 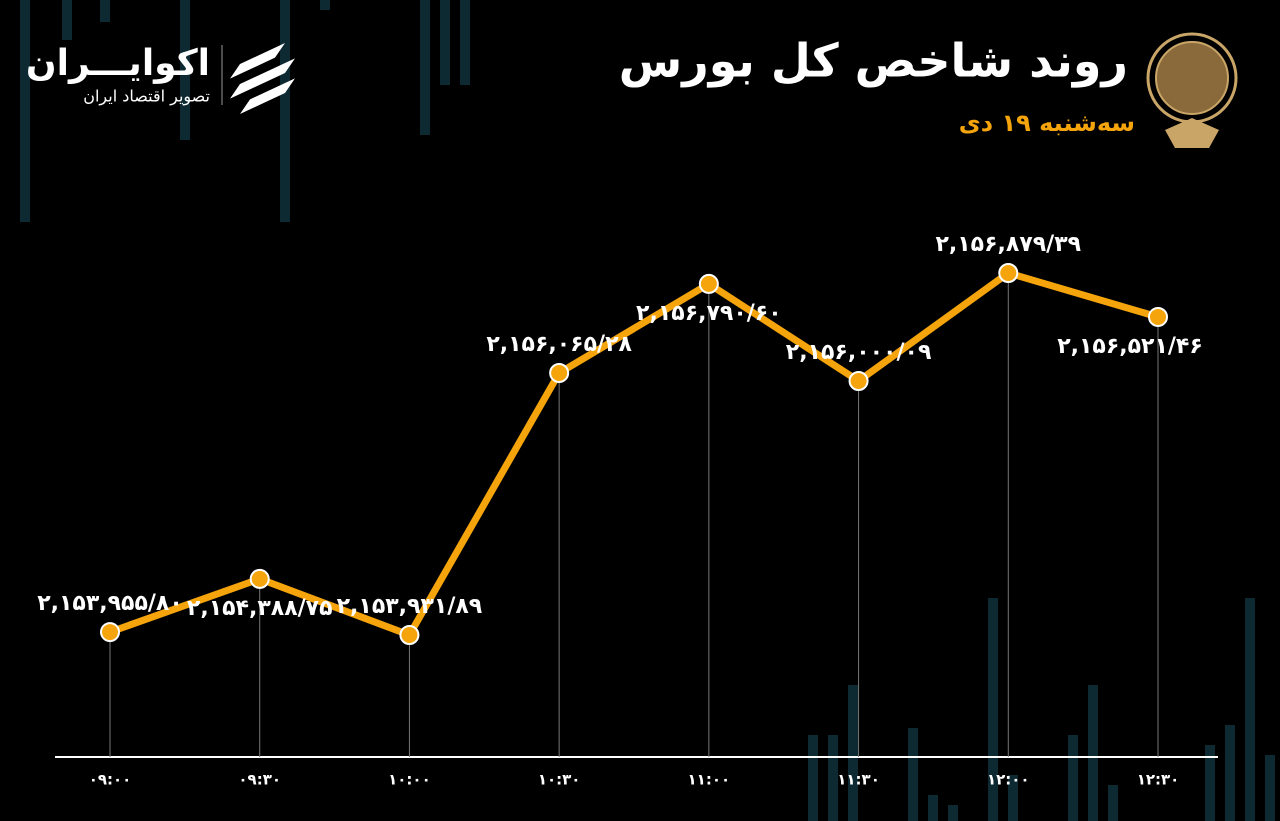 I want to click on chart-title: روند شاخص کل بورس, so click(x=873, y=61).